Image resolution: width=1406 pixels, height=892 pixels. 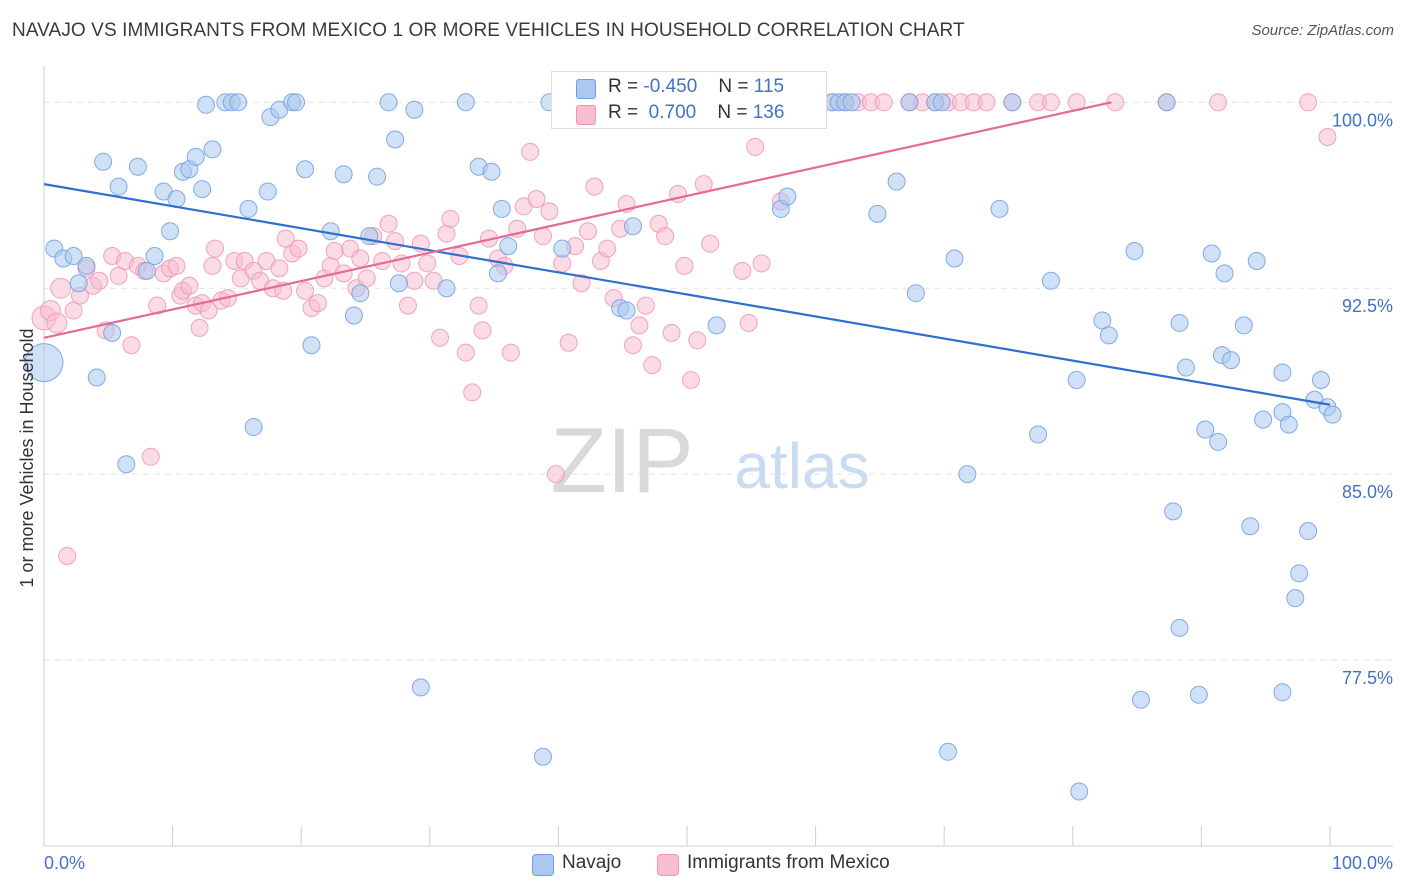 What do you see at coordinates (1362, 863) in the screenshot?
I see `x-tick-label-max: 100.0%` at bounding box center [1362, 863].